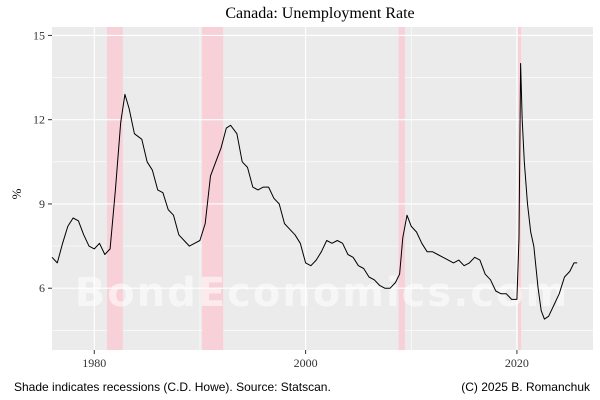  What do you see at coordinates (306, 363) in the screenshot?
I see `x-tick-label: 2000` at bounding box center [306, 363].